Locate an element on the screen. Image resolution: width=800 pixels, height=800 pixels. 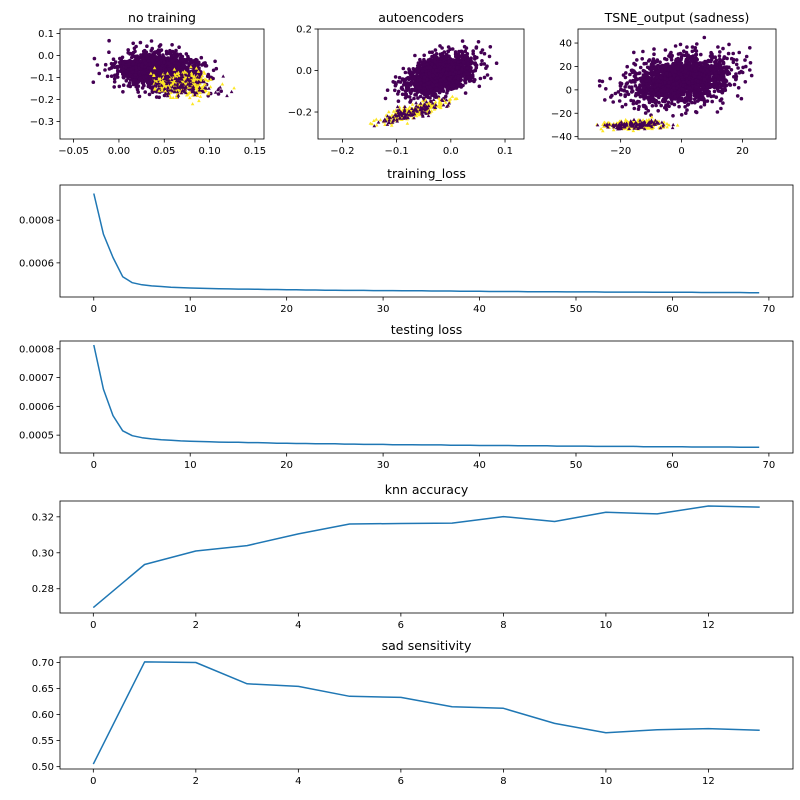
x-tick-label: −0.2 is located at coordinates (342, 151).